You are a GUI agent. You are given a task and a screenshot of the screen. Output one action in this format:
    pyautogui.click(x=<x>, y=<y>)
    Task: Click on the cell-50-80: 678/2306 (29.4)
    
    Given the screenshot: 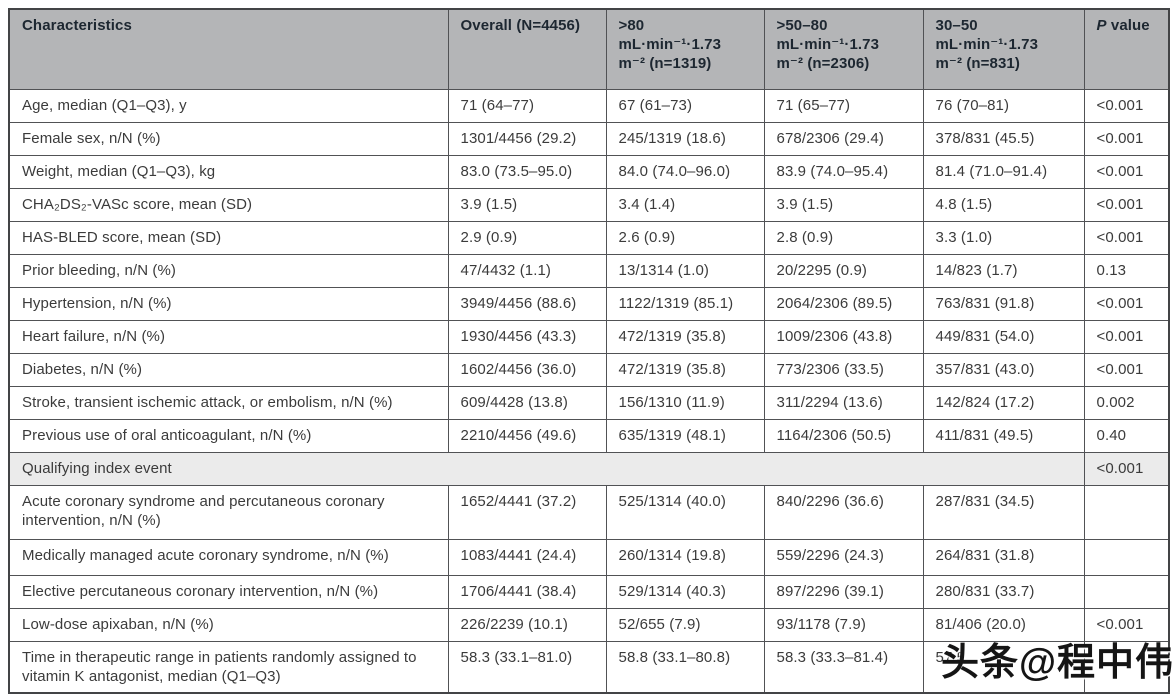 What is the action you would take?
    pyautogui.click(x=843, y=138)
    